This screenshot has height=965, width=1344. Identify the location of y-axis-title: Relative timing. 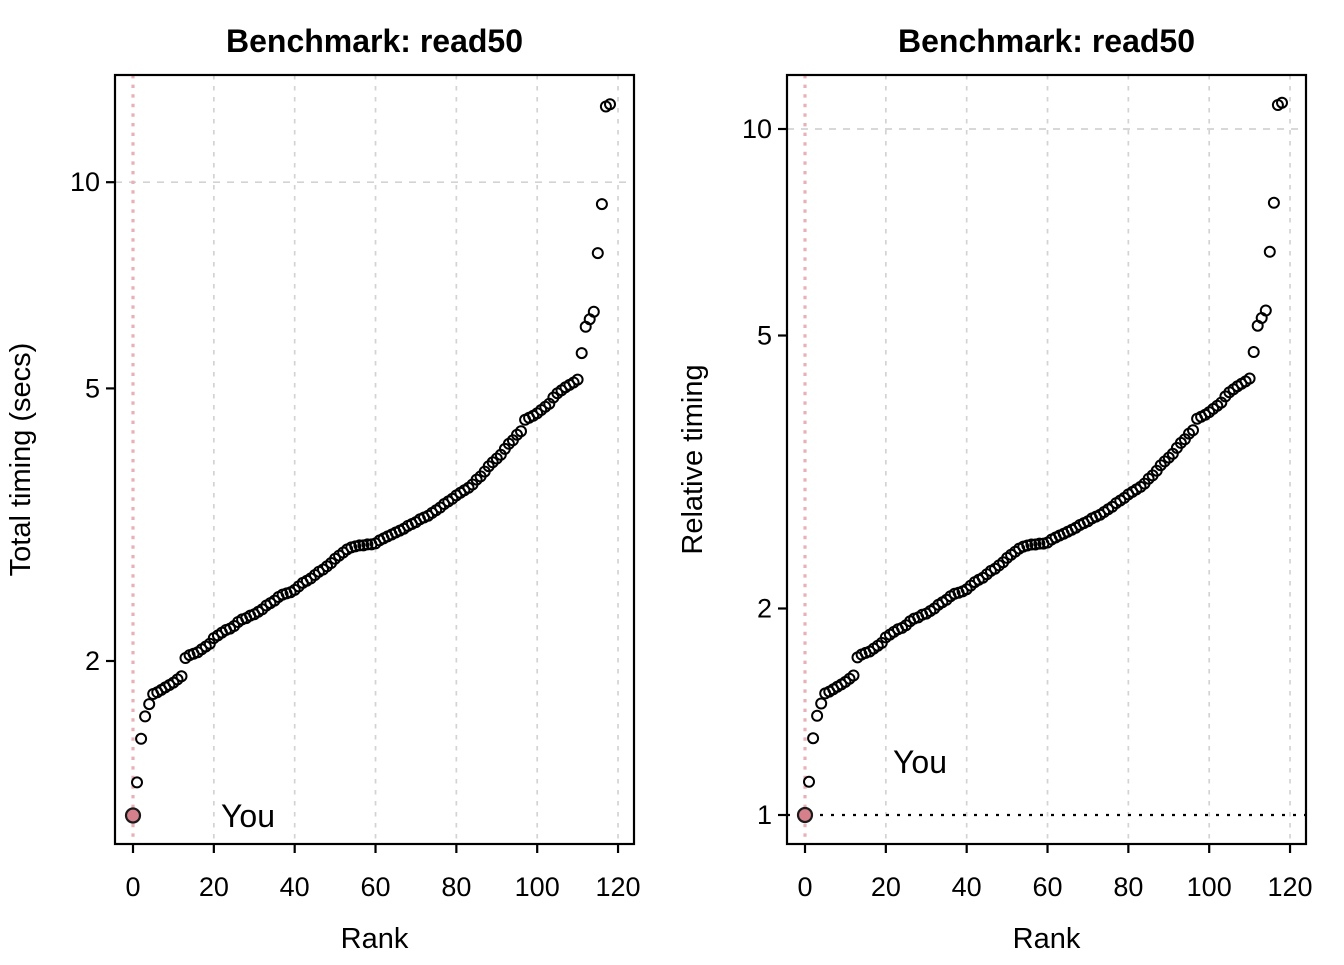
(693, 459).